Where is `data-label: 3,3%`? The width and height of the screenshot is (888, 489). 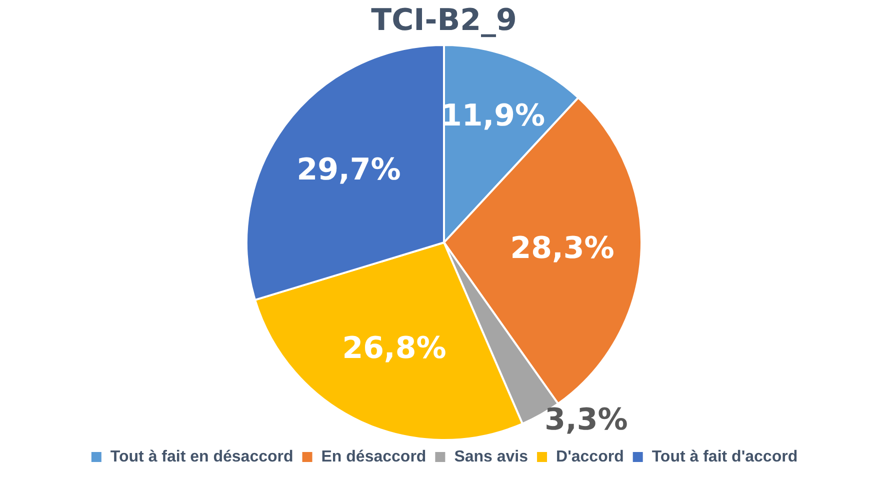 data-label: 3,3% is located at coordinates (586, 420).